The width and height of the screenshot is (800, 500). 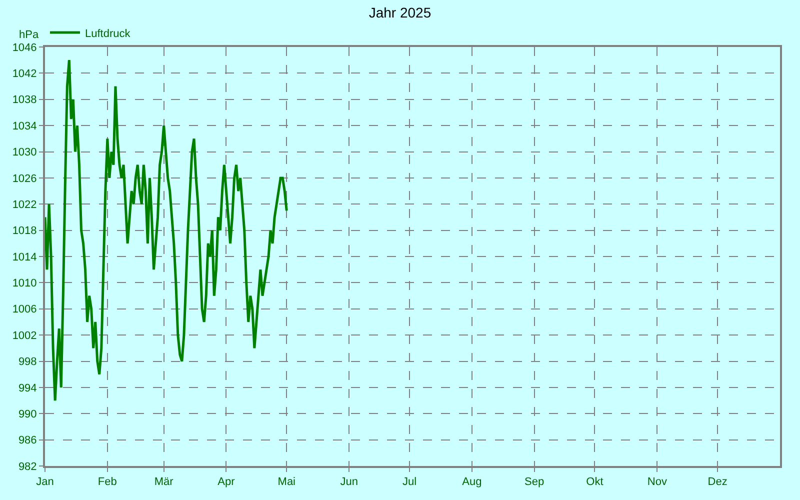 I want to click on x-tick-label: Mai, so click(x=287, y=482).